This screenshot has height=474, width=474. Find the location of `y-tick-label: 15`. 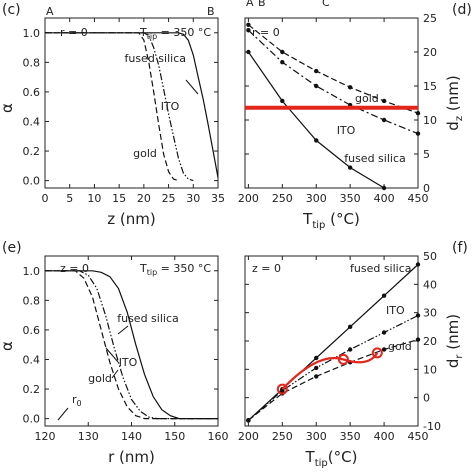

y-tick-label: 15 is located at coordinates (430, 86).